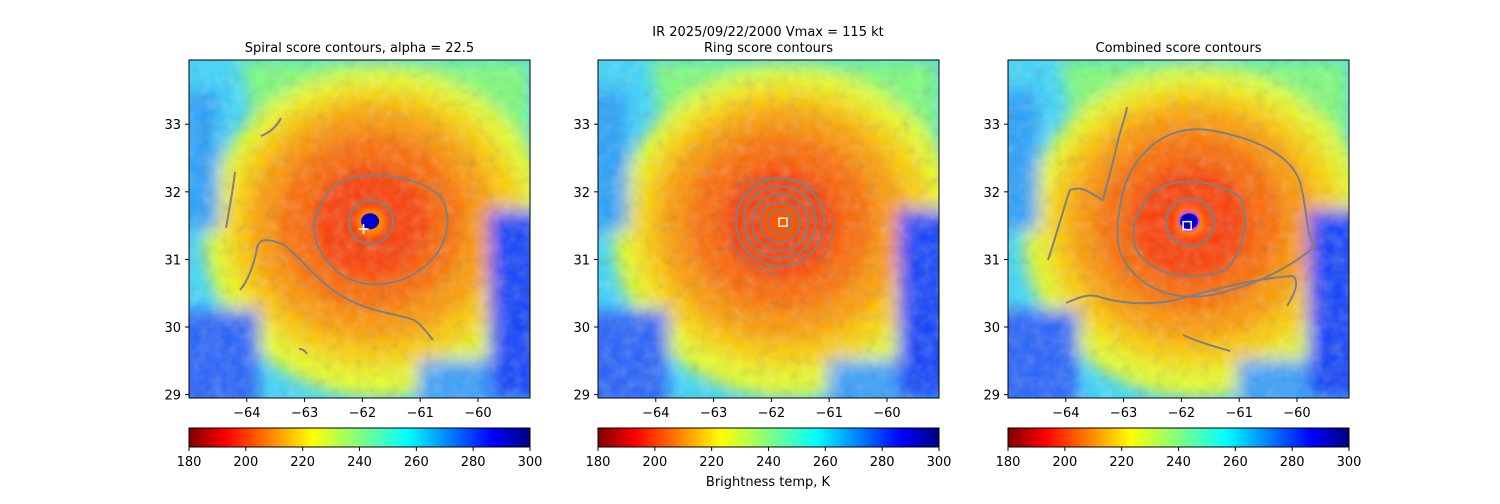 The height and width of the screenshot is (504, 1500). I want to click on panel-title: Ring score contours, so click(768, 48).